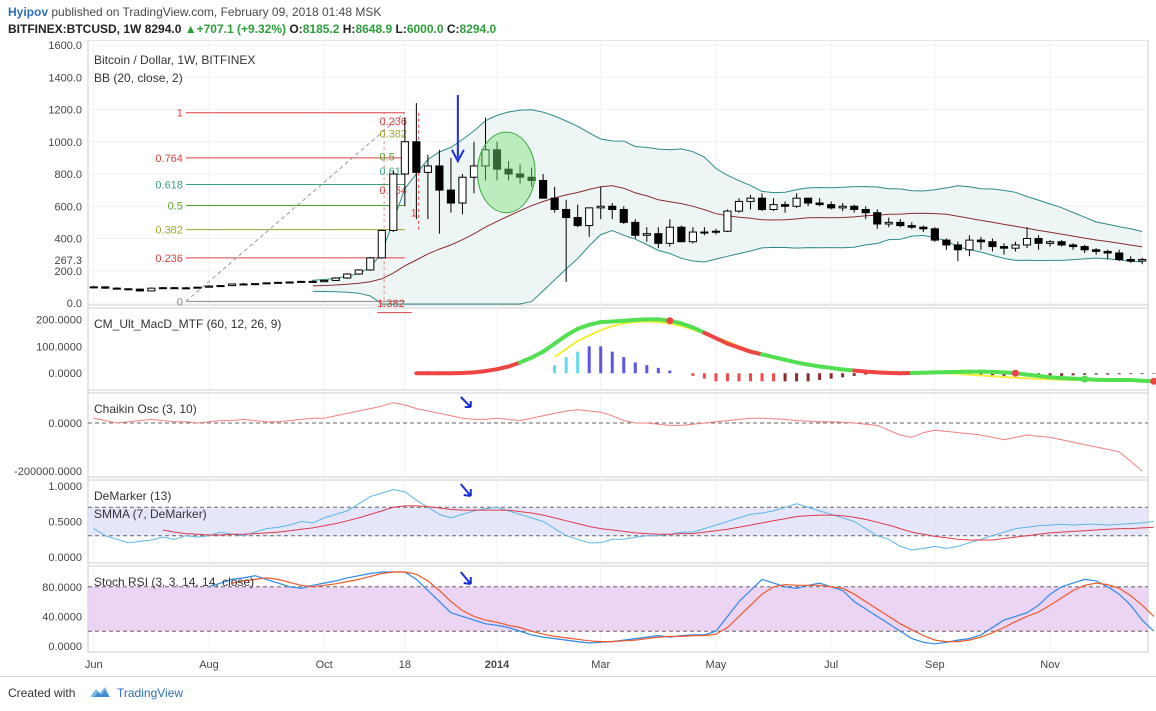 Image resolution: width=1156 pixels, height=711 pixels. What do you see at coordinates (68, 175) in the screenshot?
I see `price-axis-label: 800.0` at bounding box center [68, 175].